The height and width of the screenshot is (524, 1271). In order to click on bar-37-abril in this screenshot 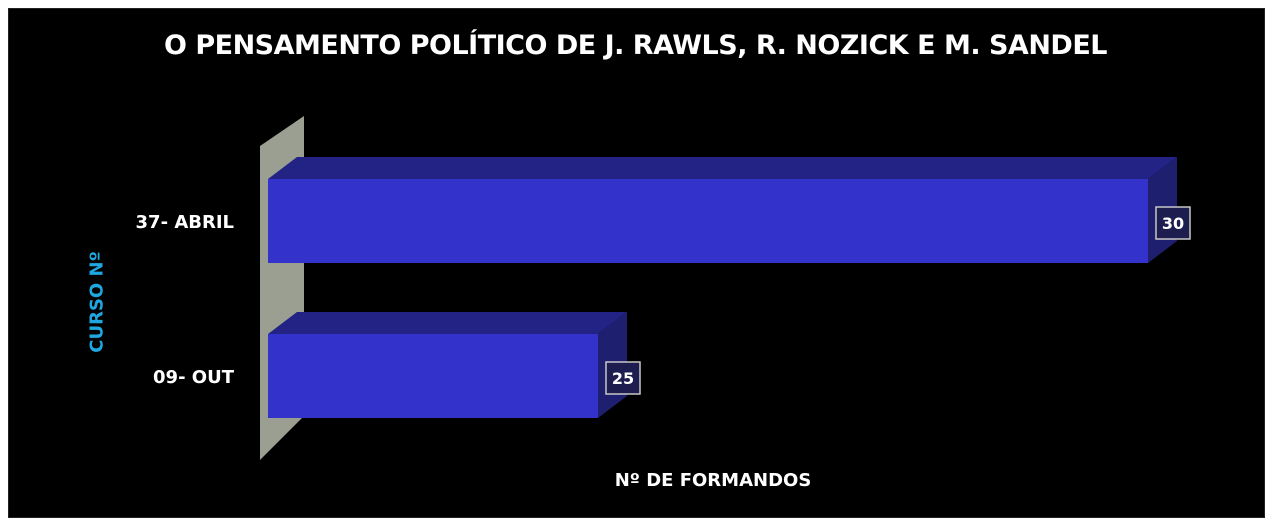, I will do `click(708, 221)`.